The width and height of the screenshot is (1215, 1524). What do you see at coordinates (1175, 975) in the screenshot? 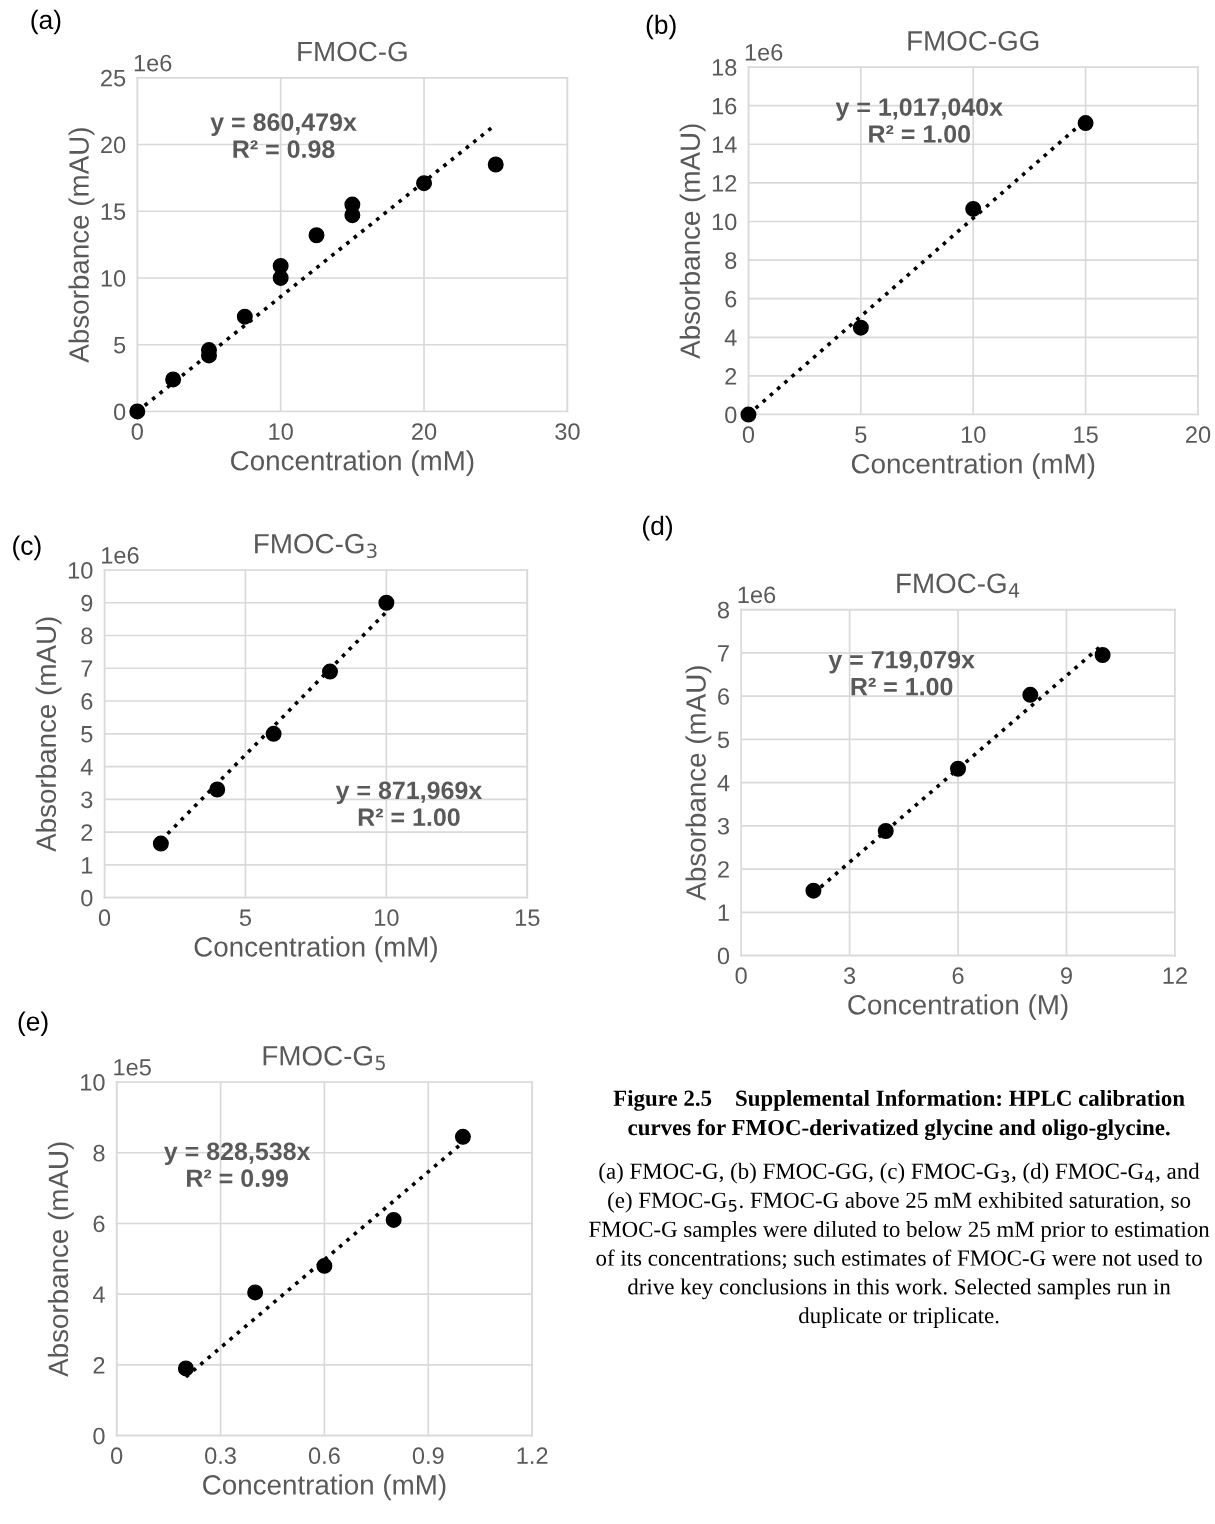
I see `x-tick-label: 12` at bounding box center [1175, 975].